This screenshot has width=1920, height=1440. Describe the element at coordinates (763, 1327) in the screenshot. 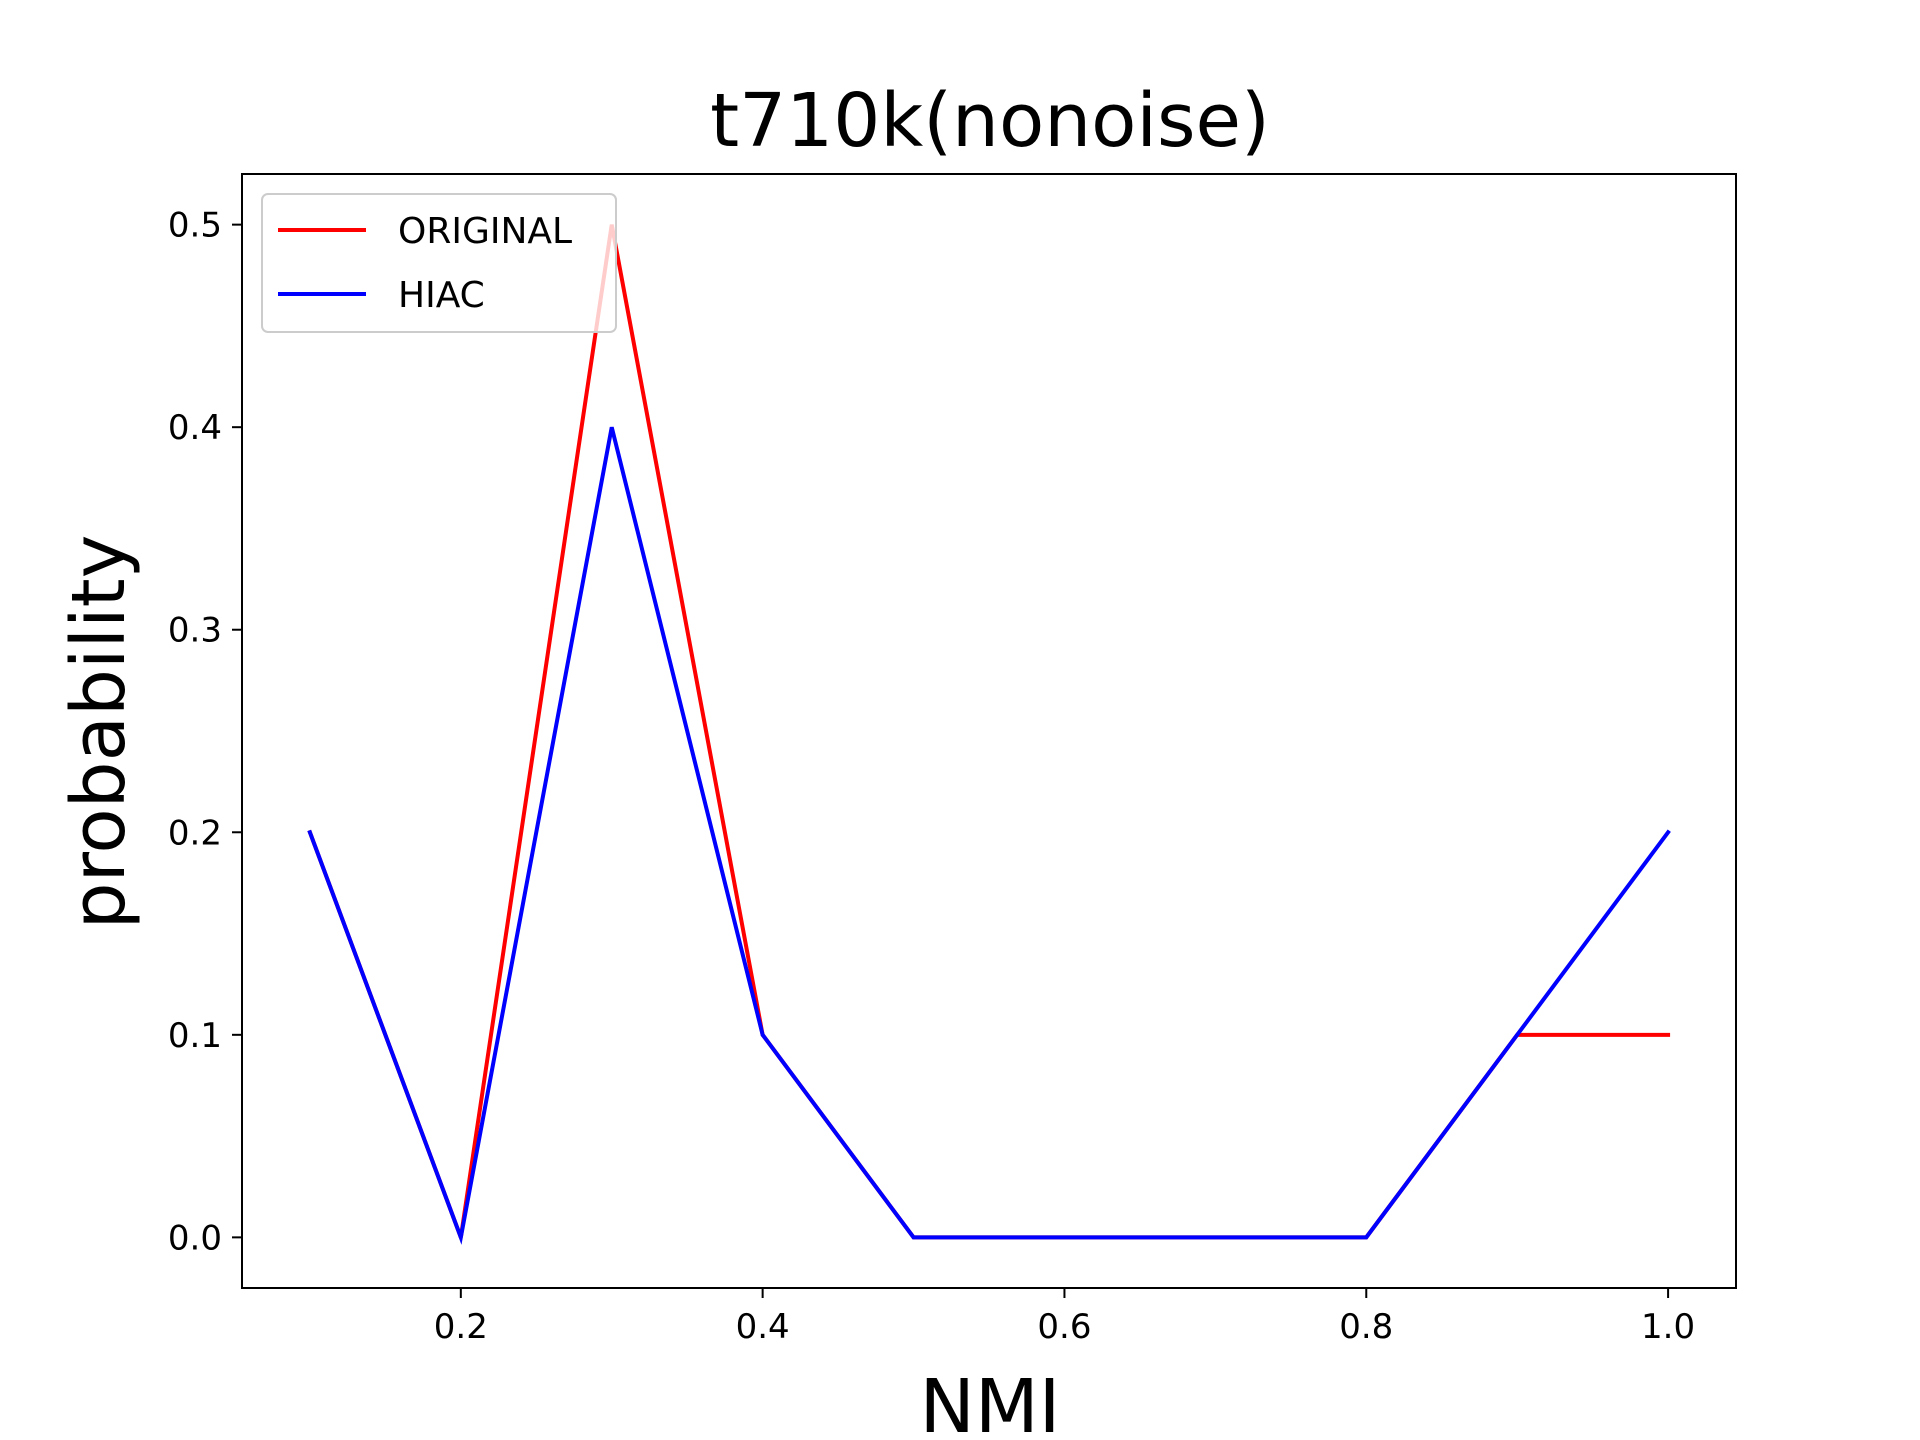

I see `x-tick-label: 0.4` at that location.